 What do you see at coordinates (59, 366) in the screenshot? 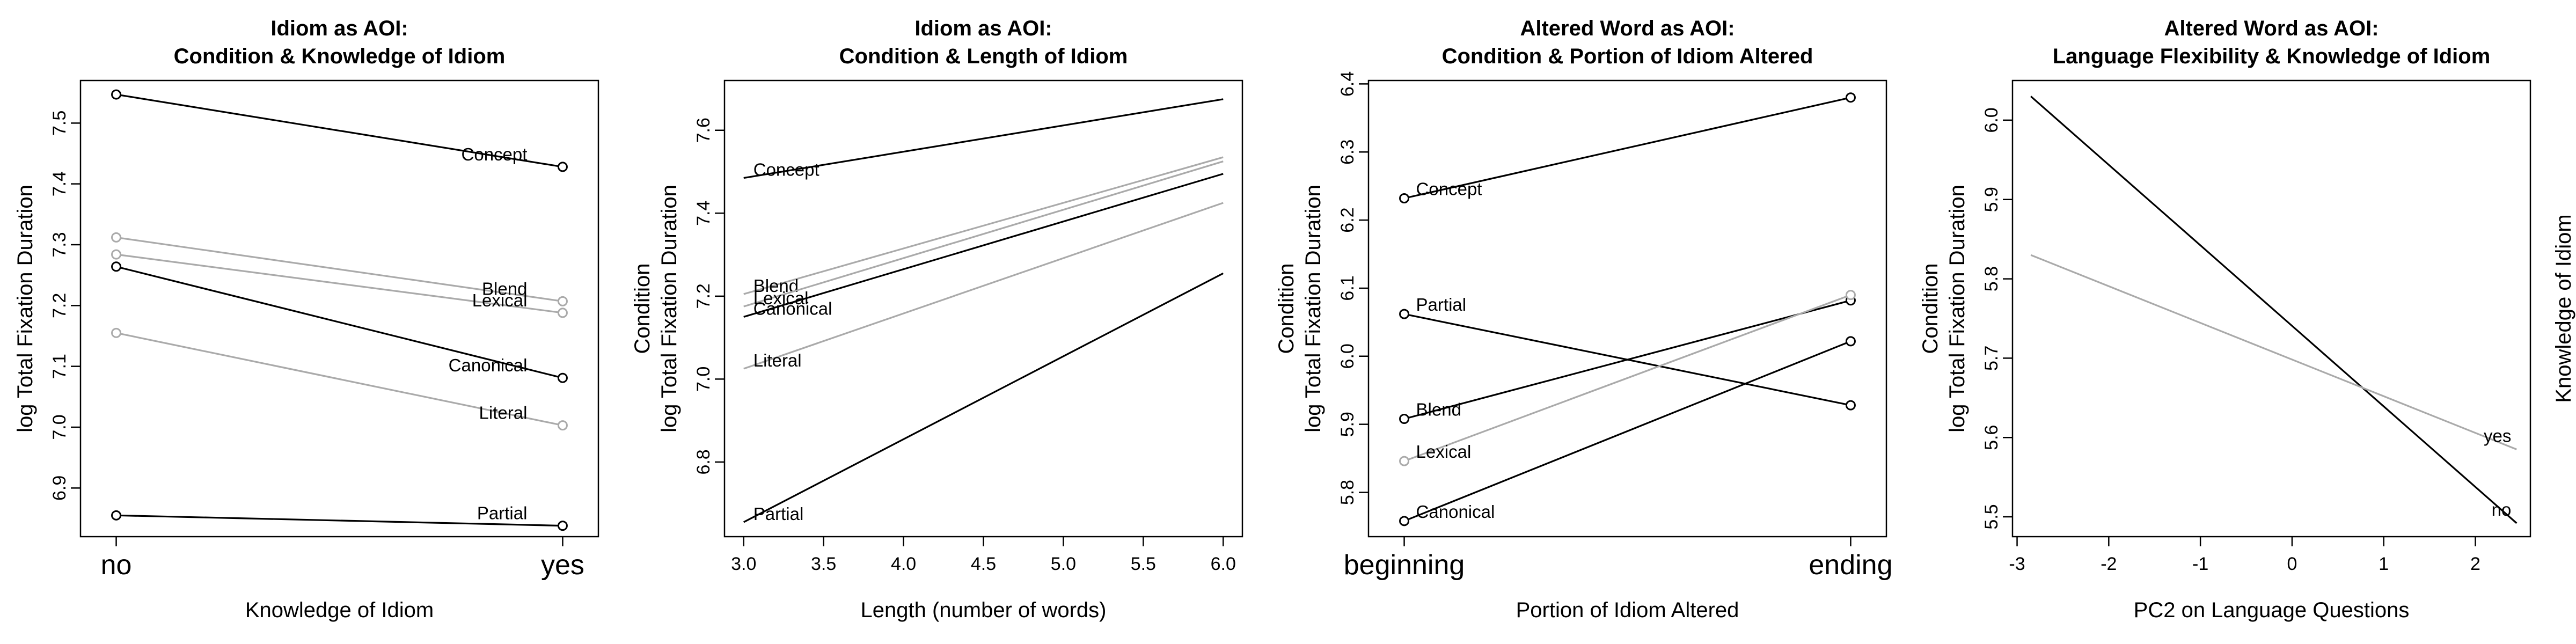
I see `y-tick-label: 7.1` at bounding box center [59, 366].